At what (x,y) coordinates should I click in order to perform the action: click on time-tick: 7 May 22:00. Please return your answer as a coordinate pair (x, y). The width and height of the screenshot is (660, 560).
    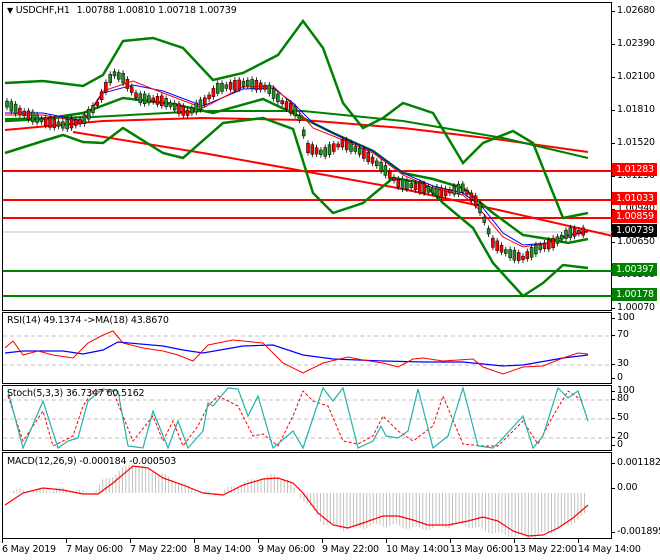
    Looking at the image, I should click on (158, 547).